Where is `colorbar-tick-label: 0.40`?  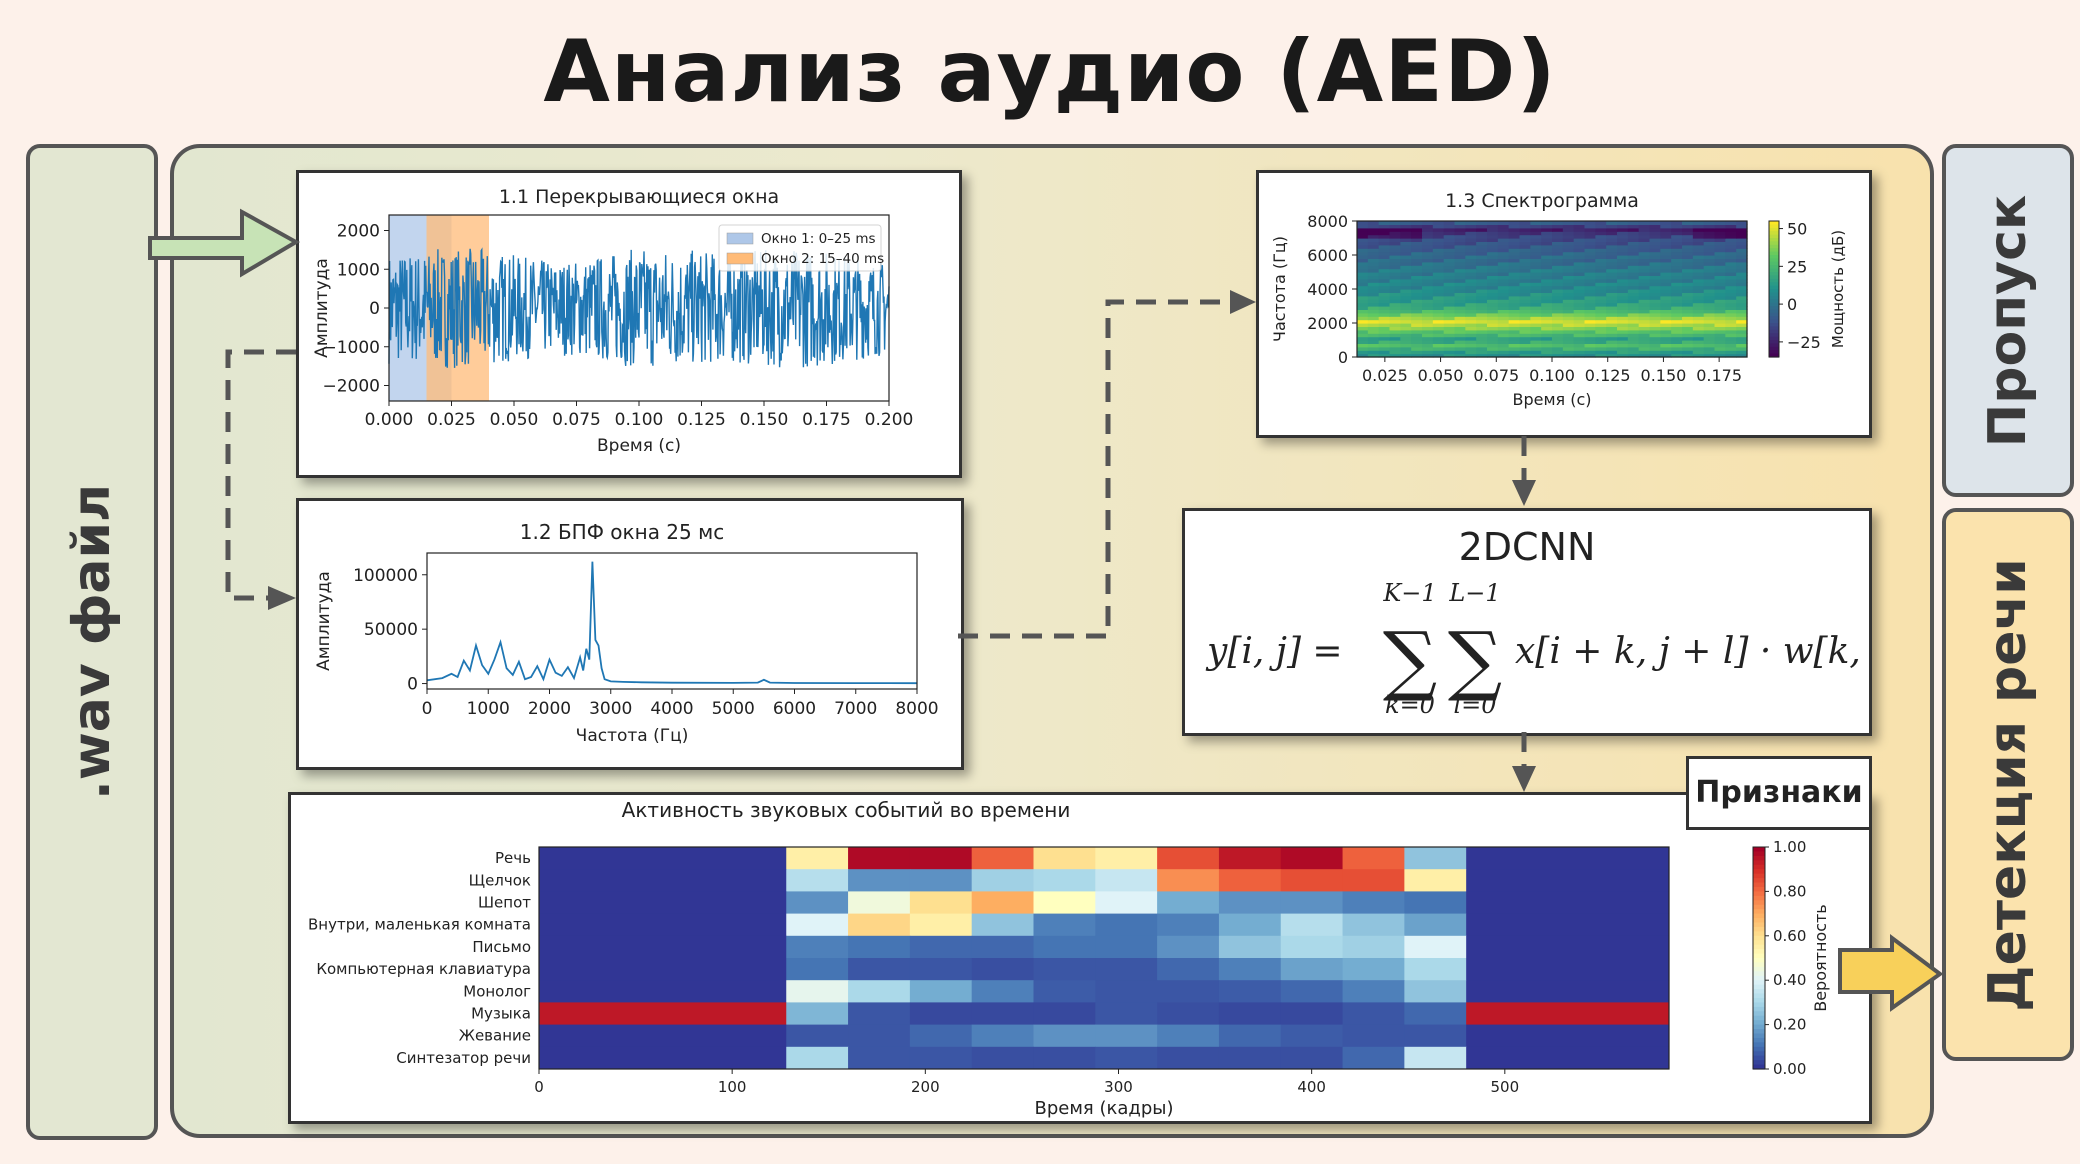
colorbar-tick-label: 0.40 is located at coordinates (1789, 980).